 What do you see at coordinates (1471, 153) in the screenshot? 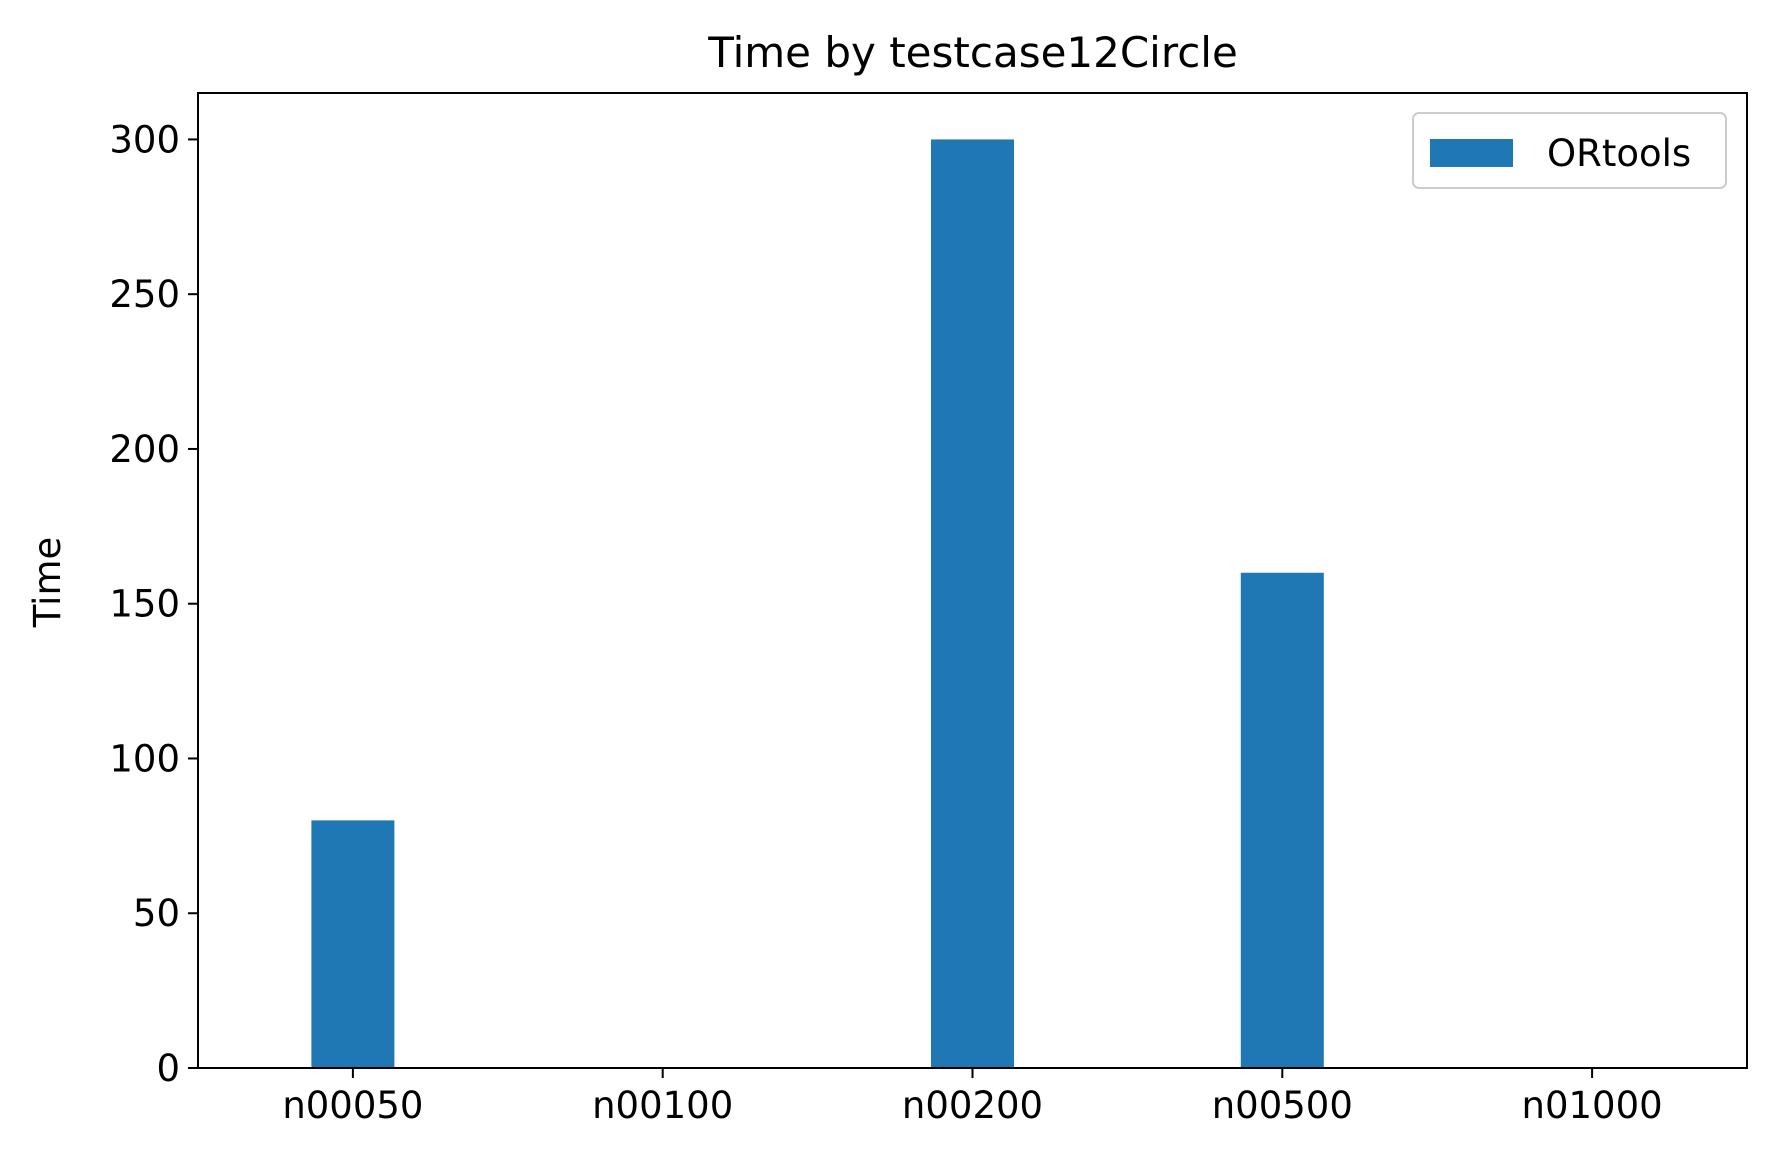
I see `legend-swatch-ORtools` at bounding box center [1471, 153].